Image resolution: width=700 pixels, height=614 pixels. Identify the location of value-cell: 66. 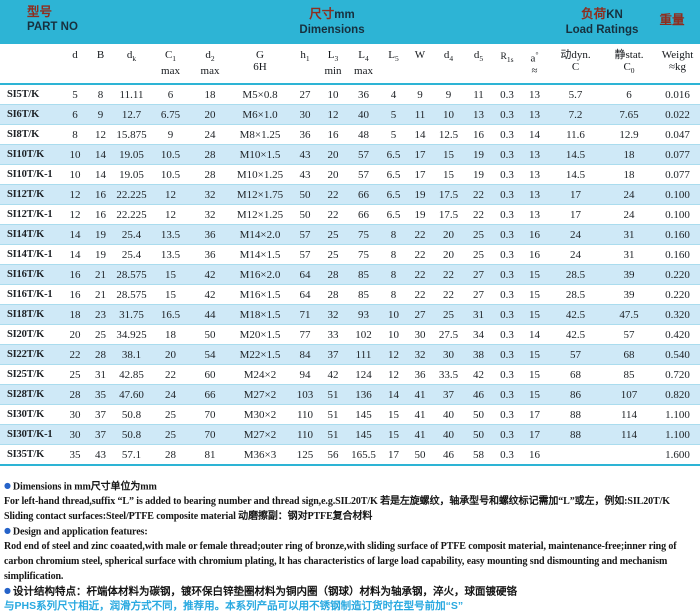
(210, 394).